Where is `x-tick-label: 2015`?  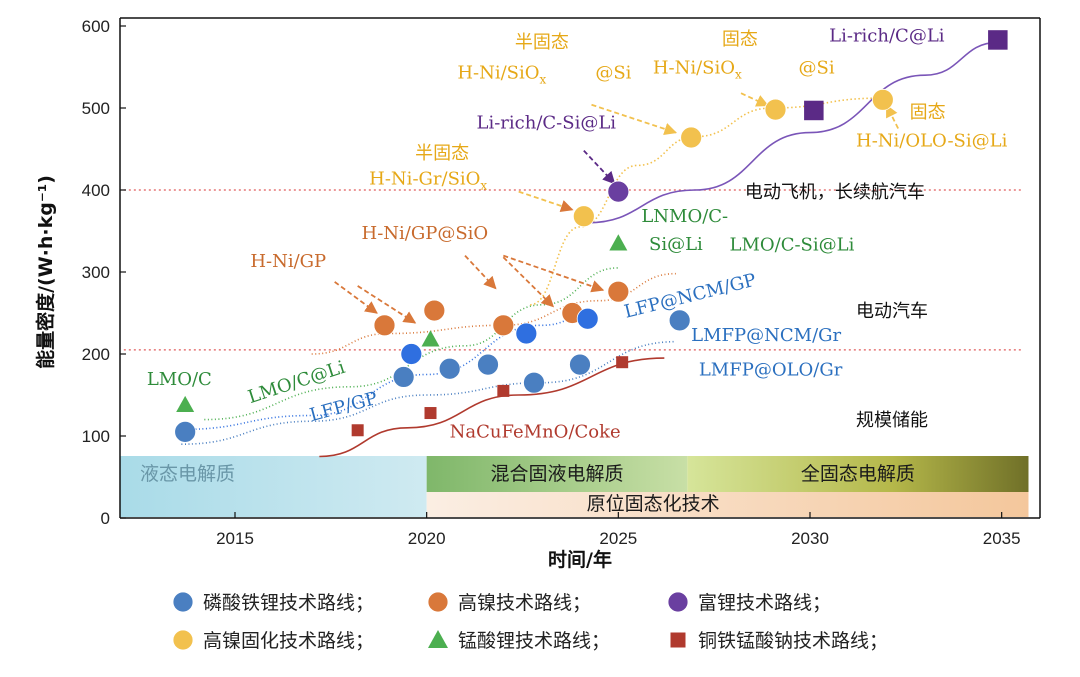
x-tick-label: 2015 is located at coordinates (235, 538).